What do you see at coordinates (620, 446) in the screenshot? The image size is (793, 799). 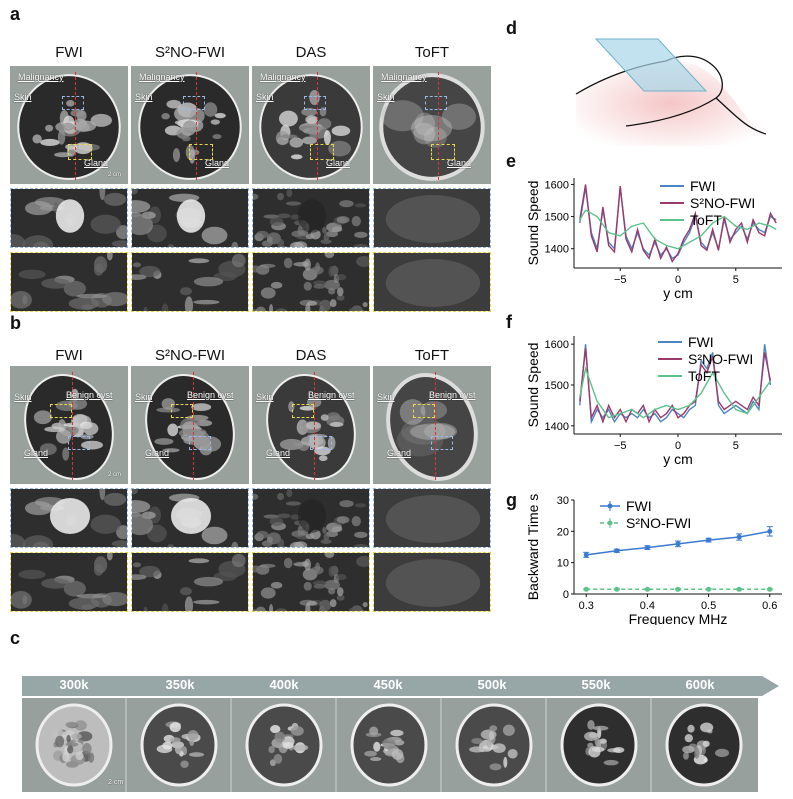 I see `x-tick-label: −5` at bounding box center [620, 446].